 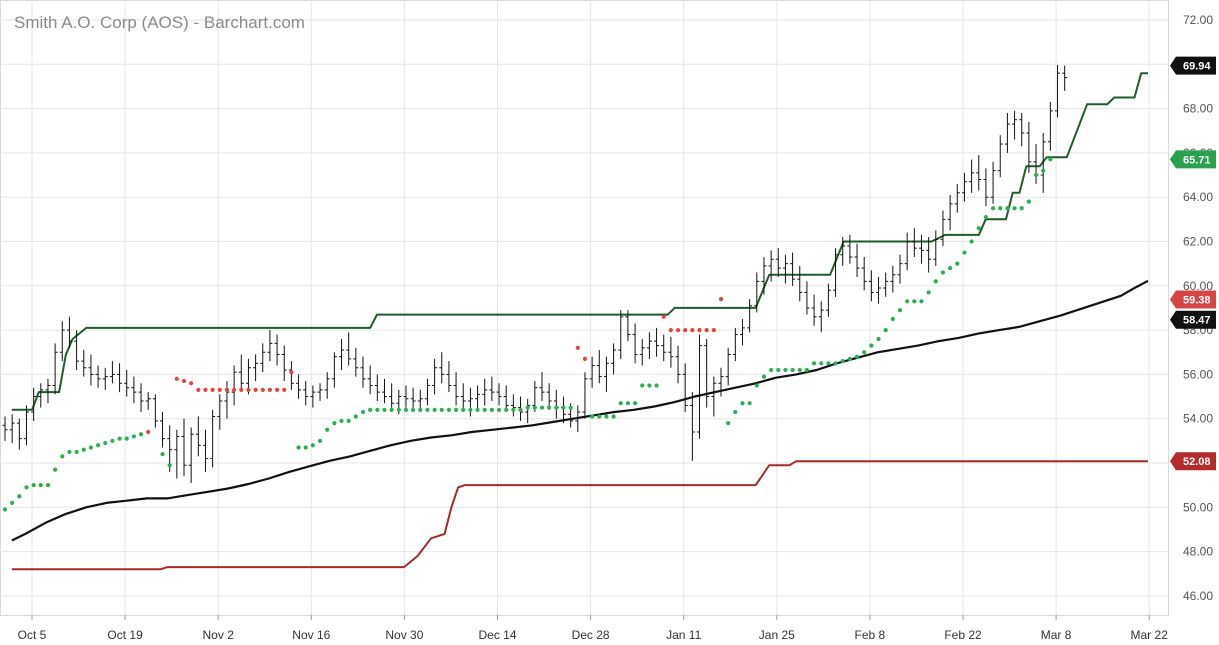 I want to click on y-tick-label: 56.00, so click(x=1198, y=374).